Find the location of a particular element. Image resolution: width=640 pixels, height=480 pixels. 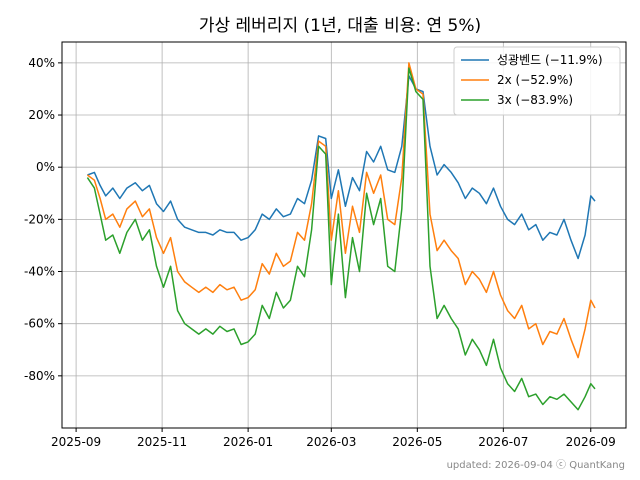

footer-credit: updated: 2026-09-04 ⓒ QuantKang is located at coordinates (536, 465).